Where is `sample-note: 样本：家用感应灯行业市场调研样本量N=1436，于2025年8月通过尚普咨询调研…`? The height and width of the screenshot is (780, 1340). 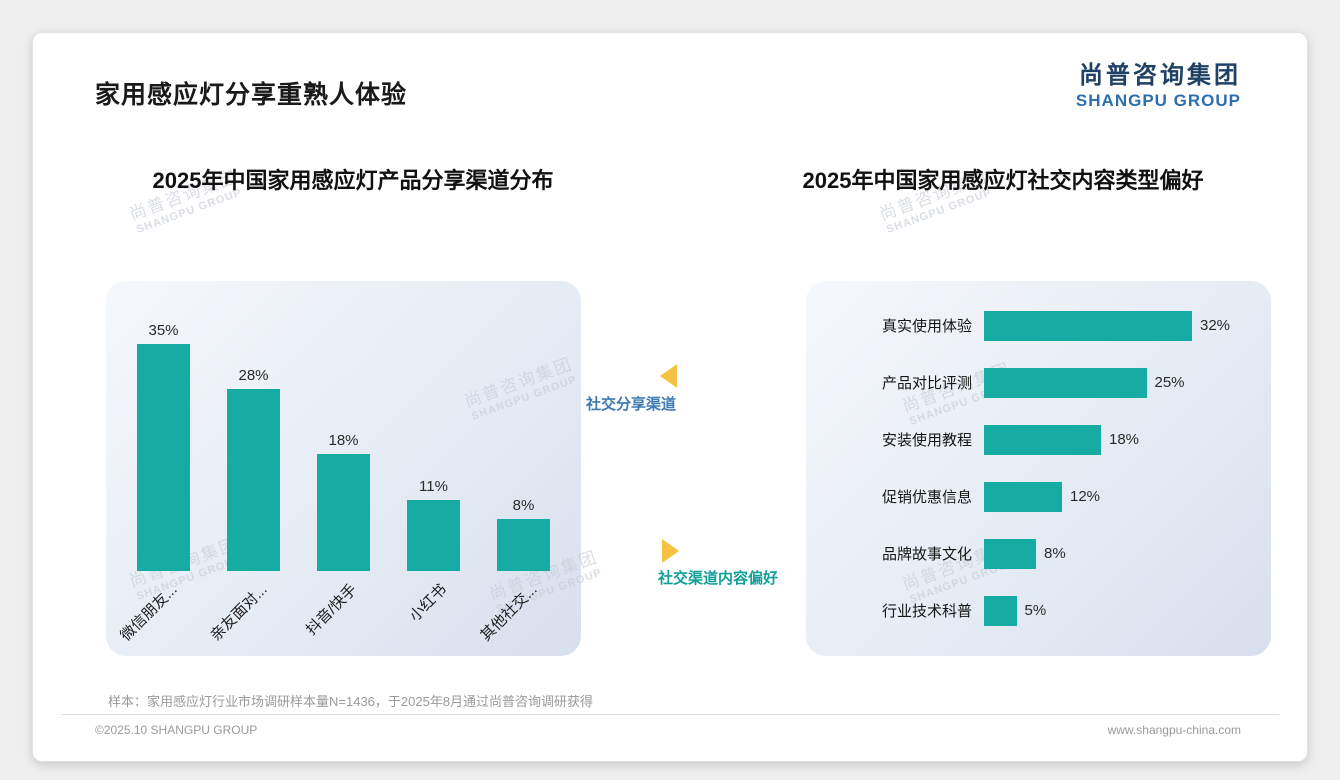 sample-note: 样本：家用感应灯行业市场调研样本量N=1436，于2025年8月通过尚普咨询调研… is located at coordinates (351, 701).